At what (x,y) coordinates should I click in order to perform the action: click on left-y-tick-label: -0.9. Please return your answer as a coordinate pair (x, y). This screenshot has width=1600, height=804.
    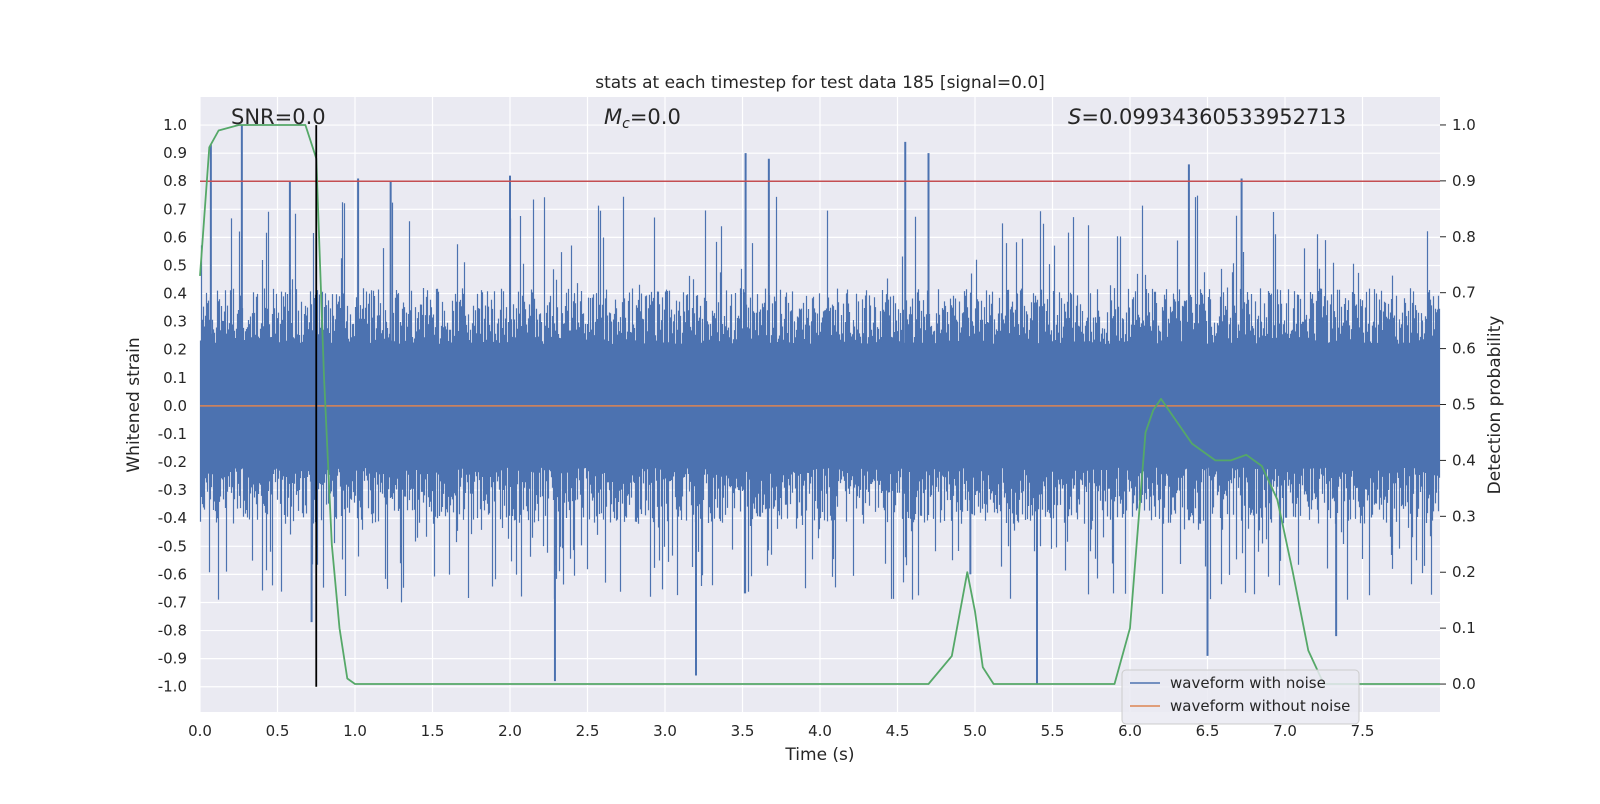
    Looking at the image, I should click on (172, 659).